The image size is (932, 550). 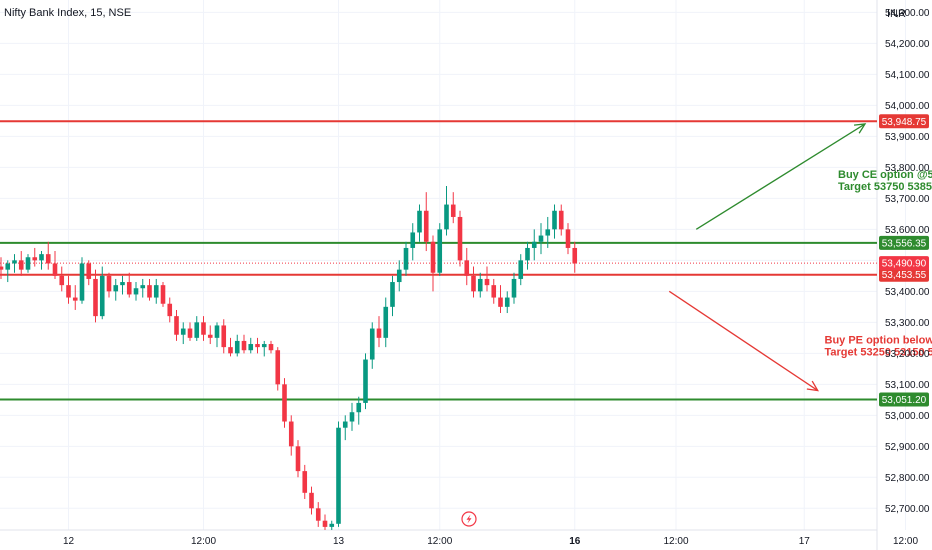 What do you see at coordinates (896, 14) in the screenshot?
I see `currency-label: INR` at bounding box center [896, 14].